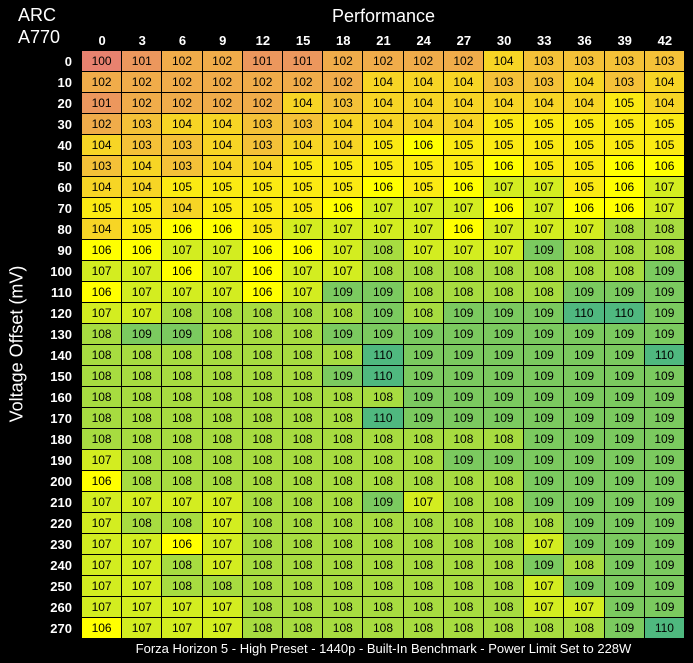 The width and height of the screenshot is (693, 663). I want to click on y-tick-label: 180, so click(61, 439).